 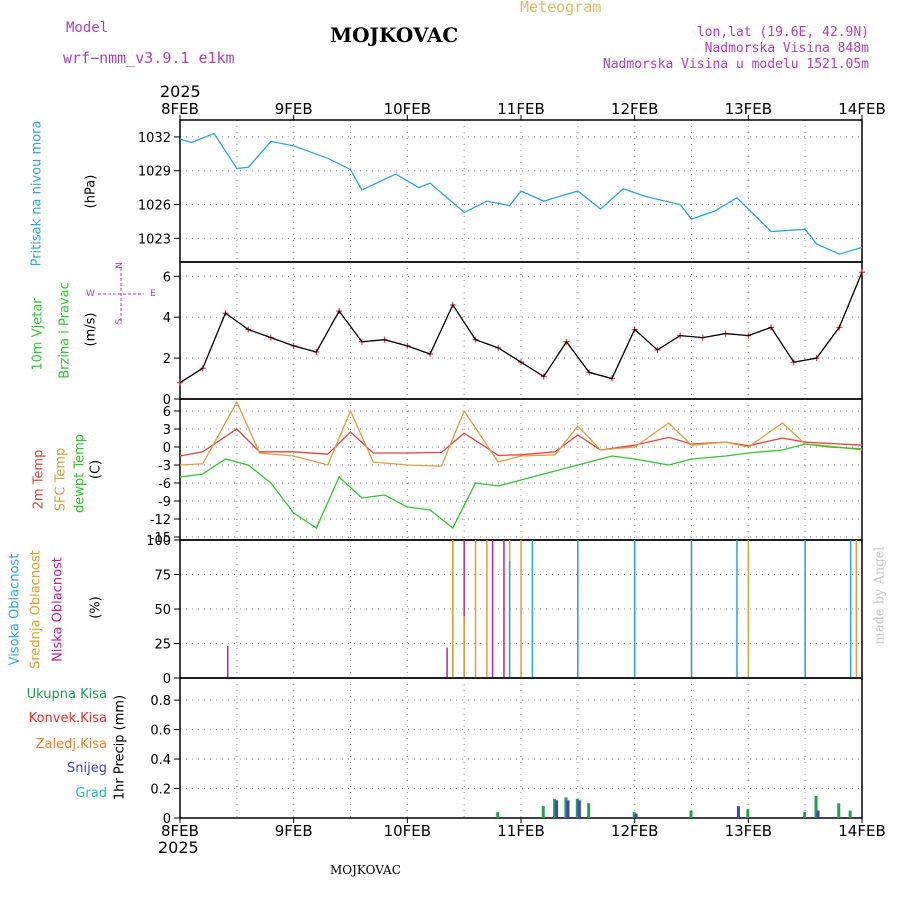 I want to click on y-tick-label: -3, so click(x=164, y=466).